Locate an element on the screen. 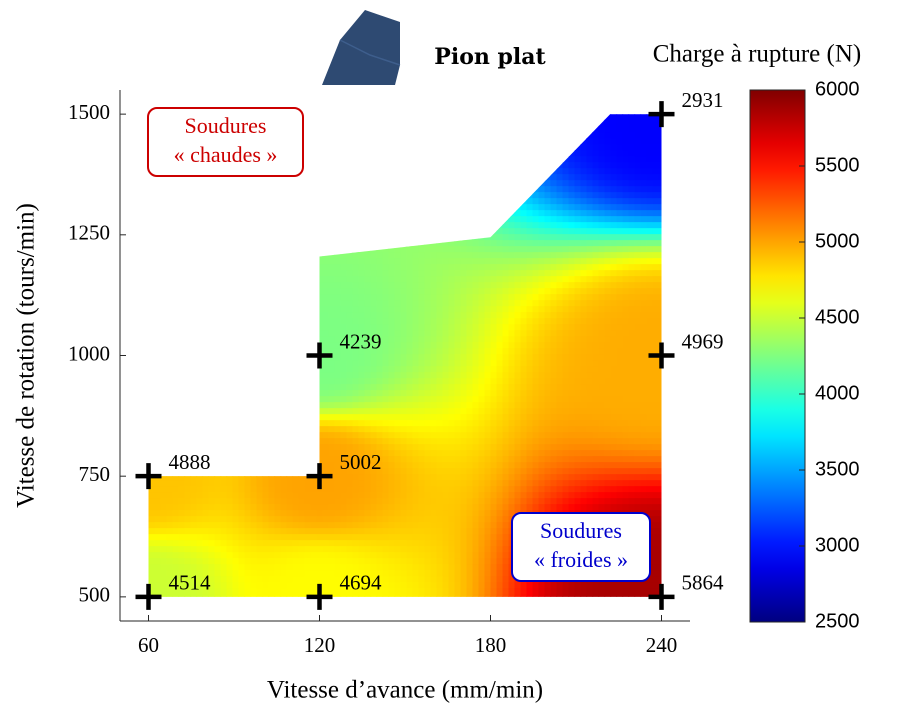  colorbar-tick-label: 5500 is located at coordinates (837, 165).